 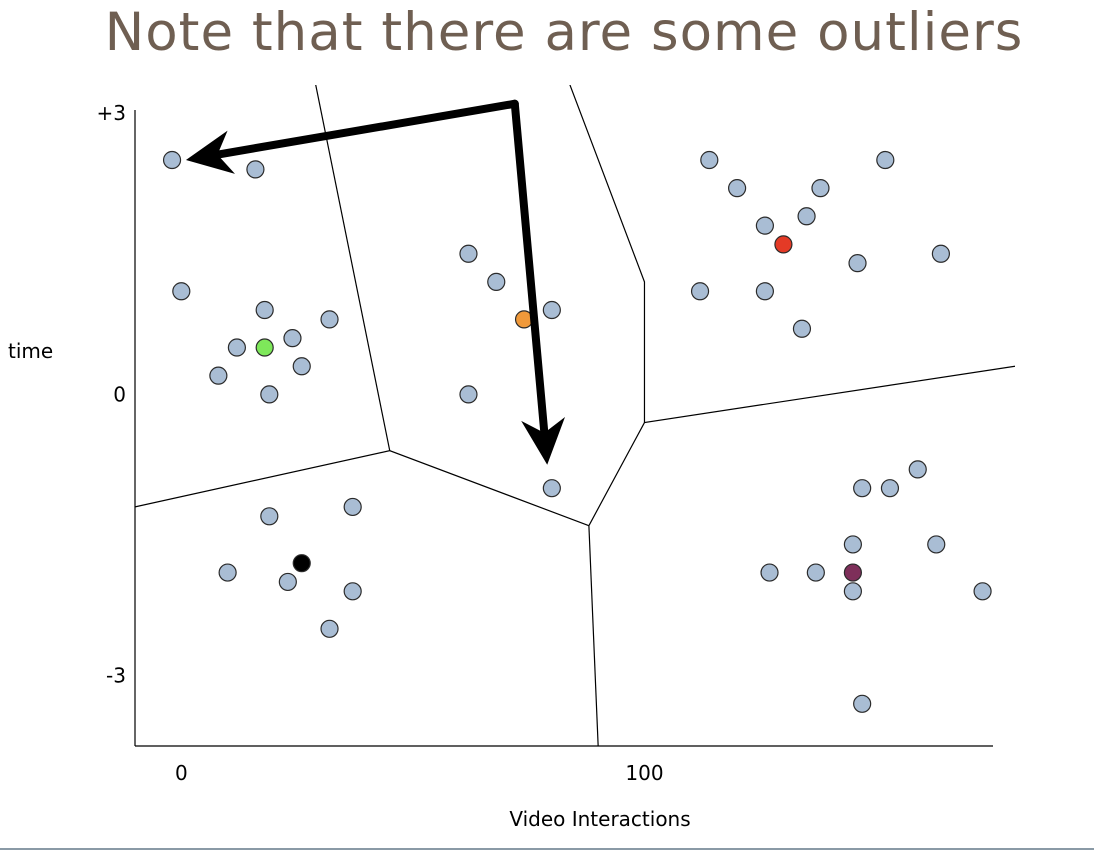 What do you see at coordinates (116, 676) in the screenshot?
I see `y-tick-label: -3` at bounding box center [116, 676].